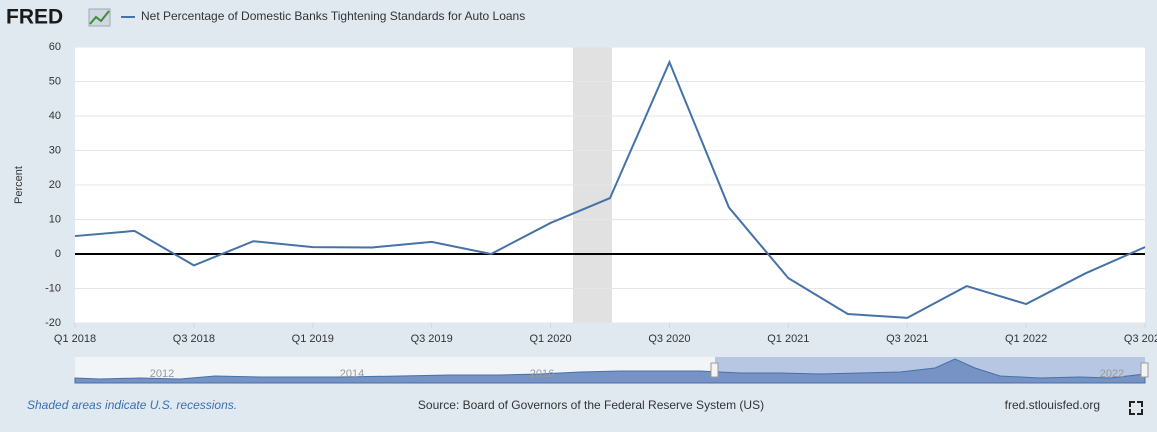 This screenshot has width=1157, height=432. I want to click on x-tick-label: Q1 2019, so click(313, 339).